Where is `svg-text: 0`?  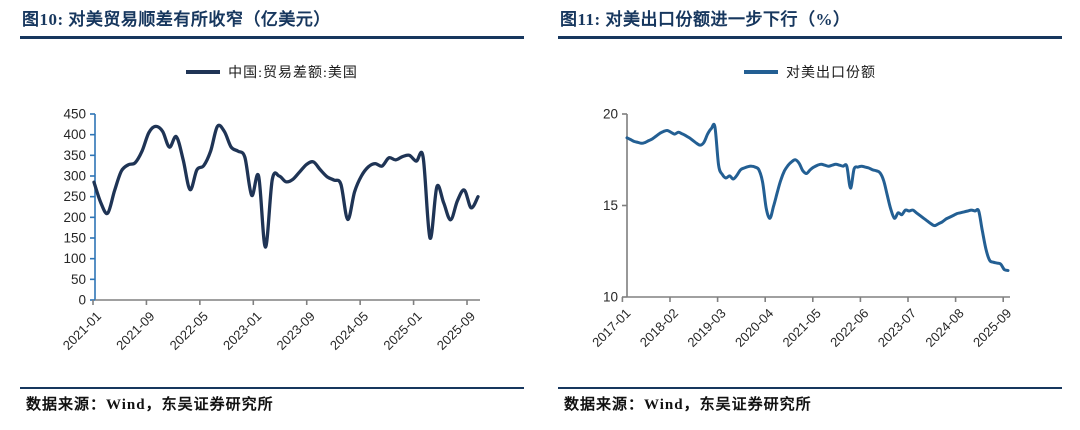 svg-text: 0 is located at coordinates (82, 300).